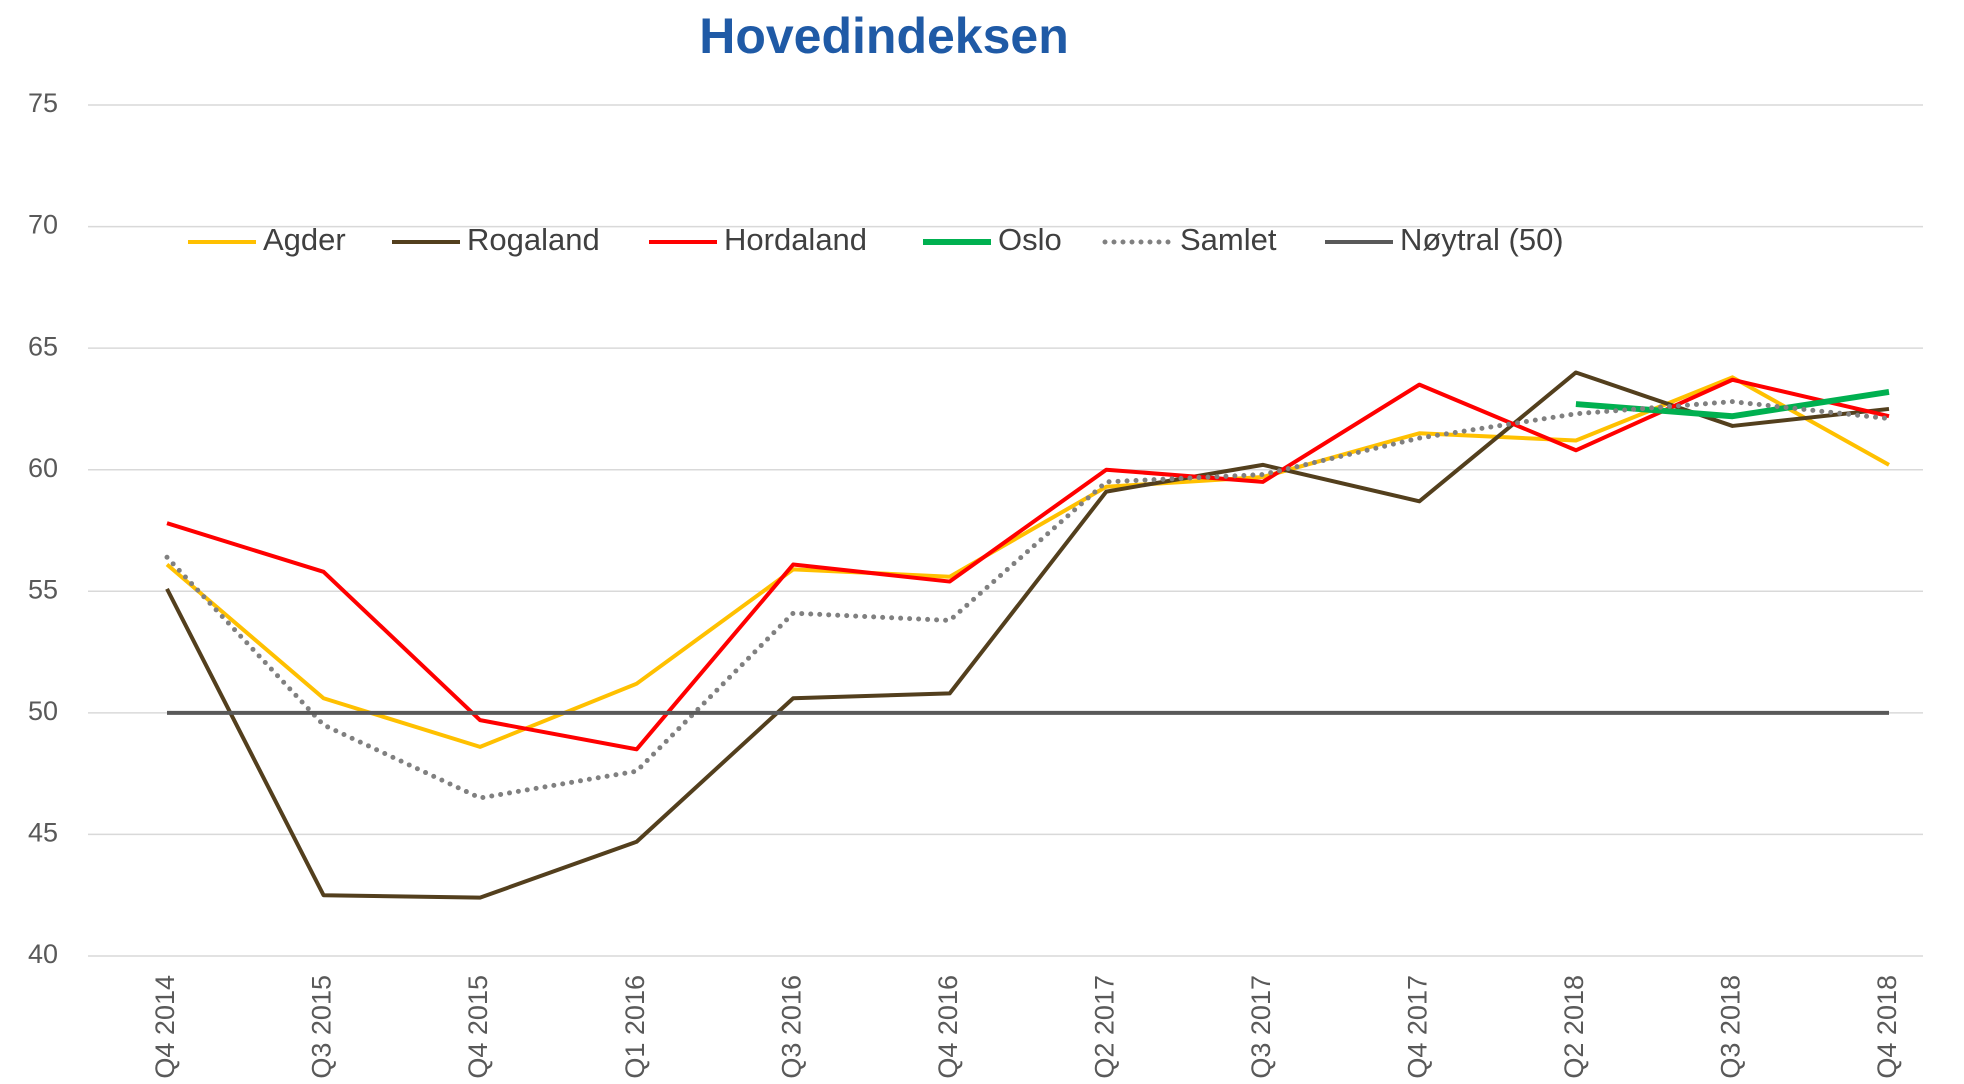  Describe the element at coordinates (43, 346) in the screenshot. I see `y-tick-label: 65` at that location.